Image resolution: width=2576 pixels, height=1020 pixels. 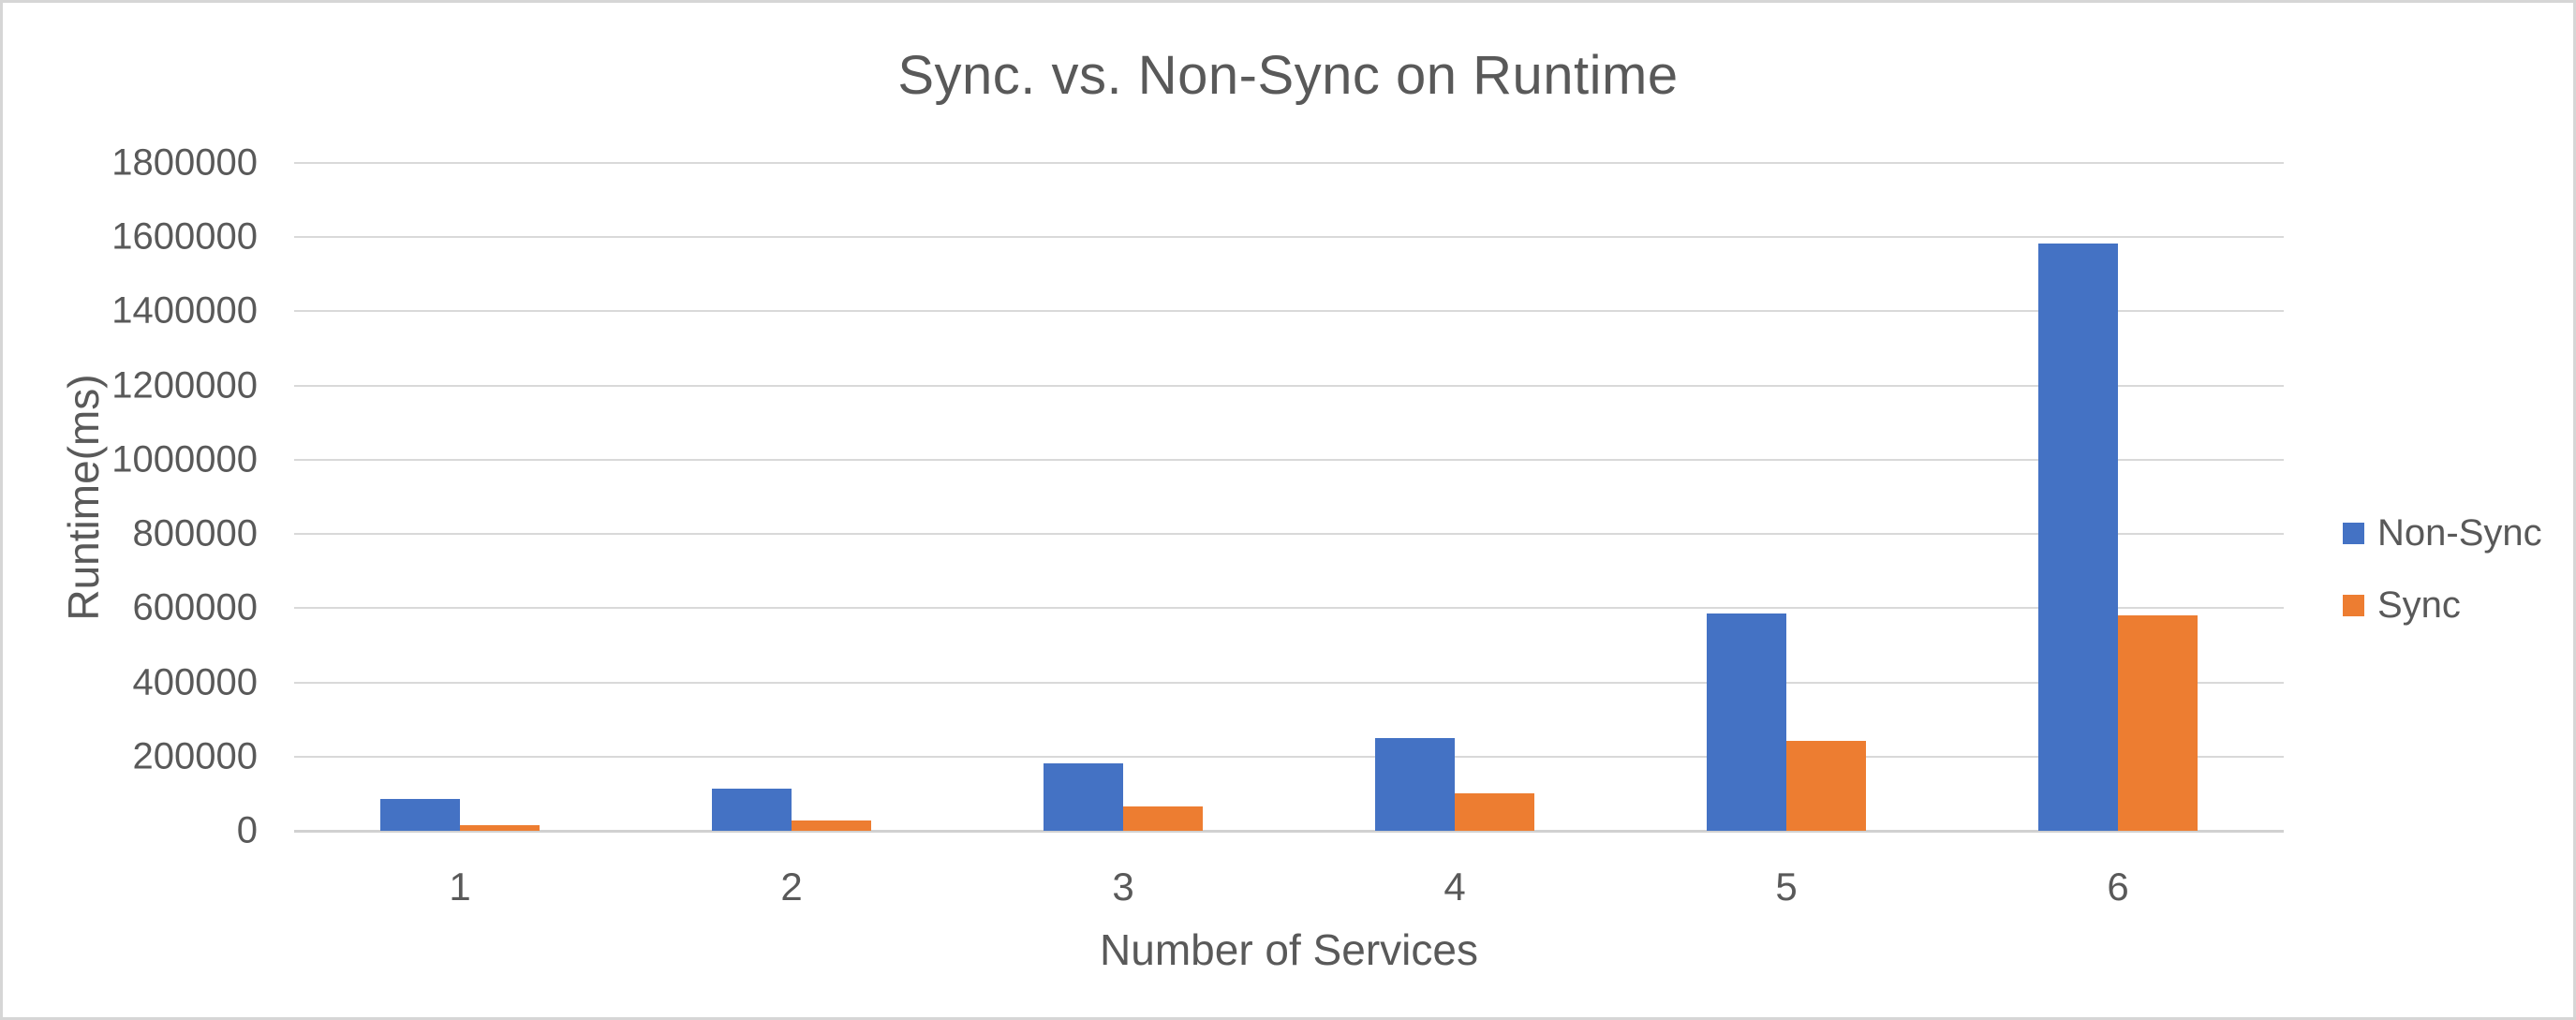 I want to click on y-tick-label: 400000, so click(x=195, y=682).